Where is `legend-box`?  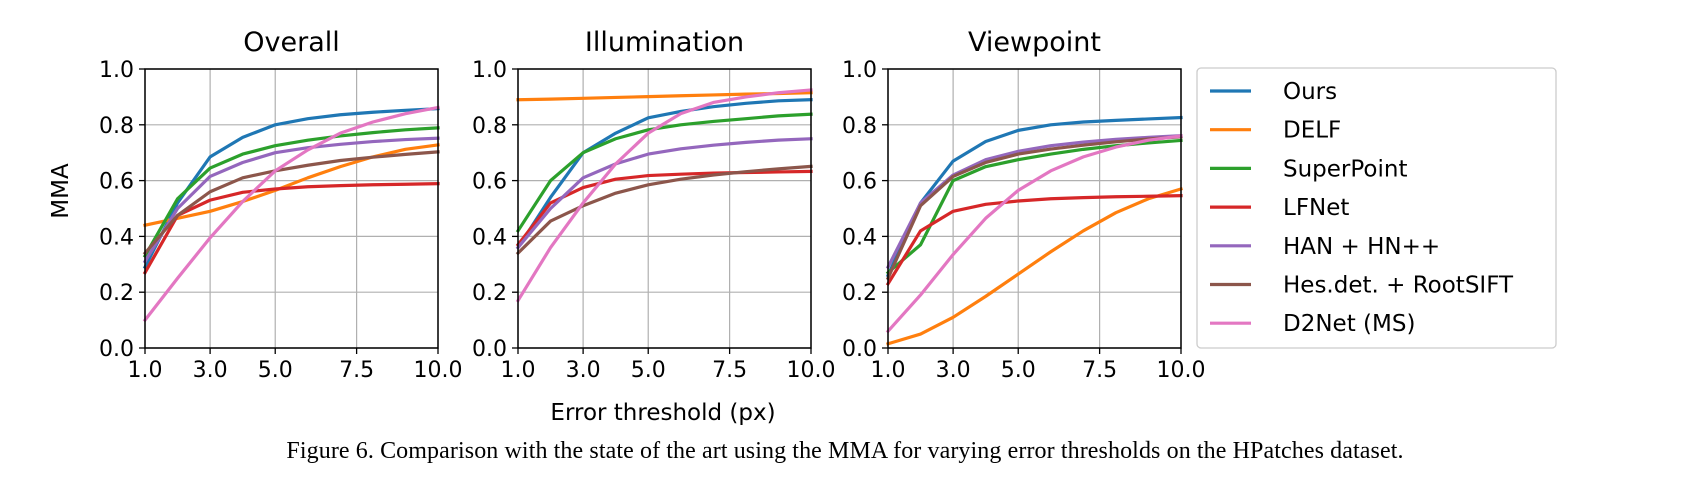 legend-box is located at coordinates (1376, 208).